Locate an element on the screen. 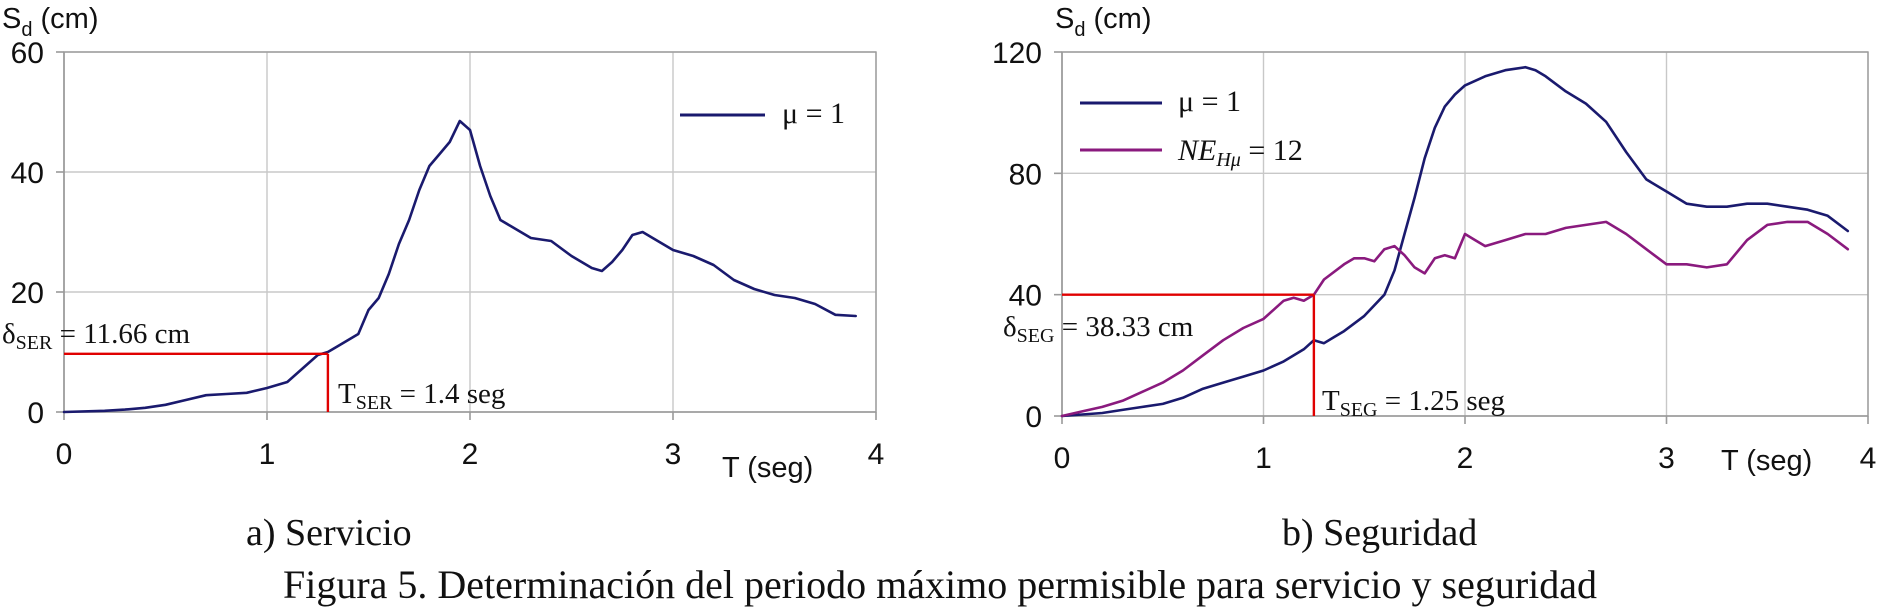 The image size is (1879, 610). delta-annotation: δSER = 11.66 cm is located at coordinates (96, 336).